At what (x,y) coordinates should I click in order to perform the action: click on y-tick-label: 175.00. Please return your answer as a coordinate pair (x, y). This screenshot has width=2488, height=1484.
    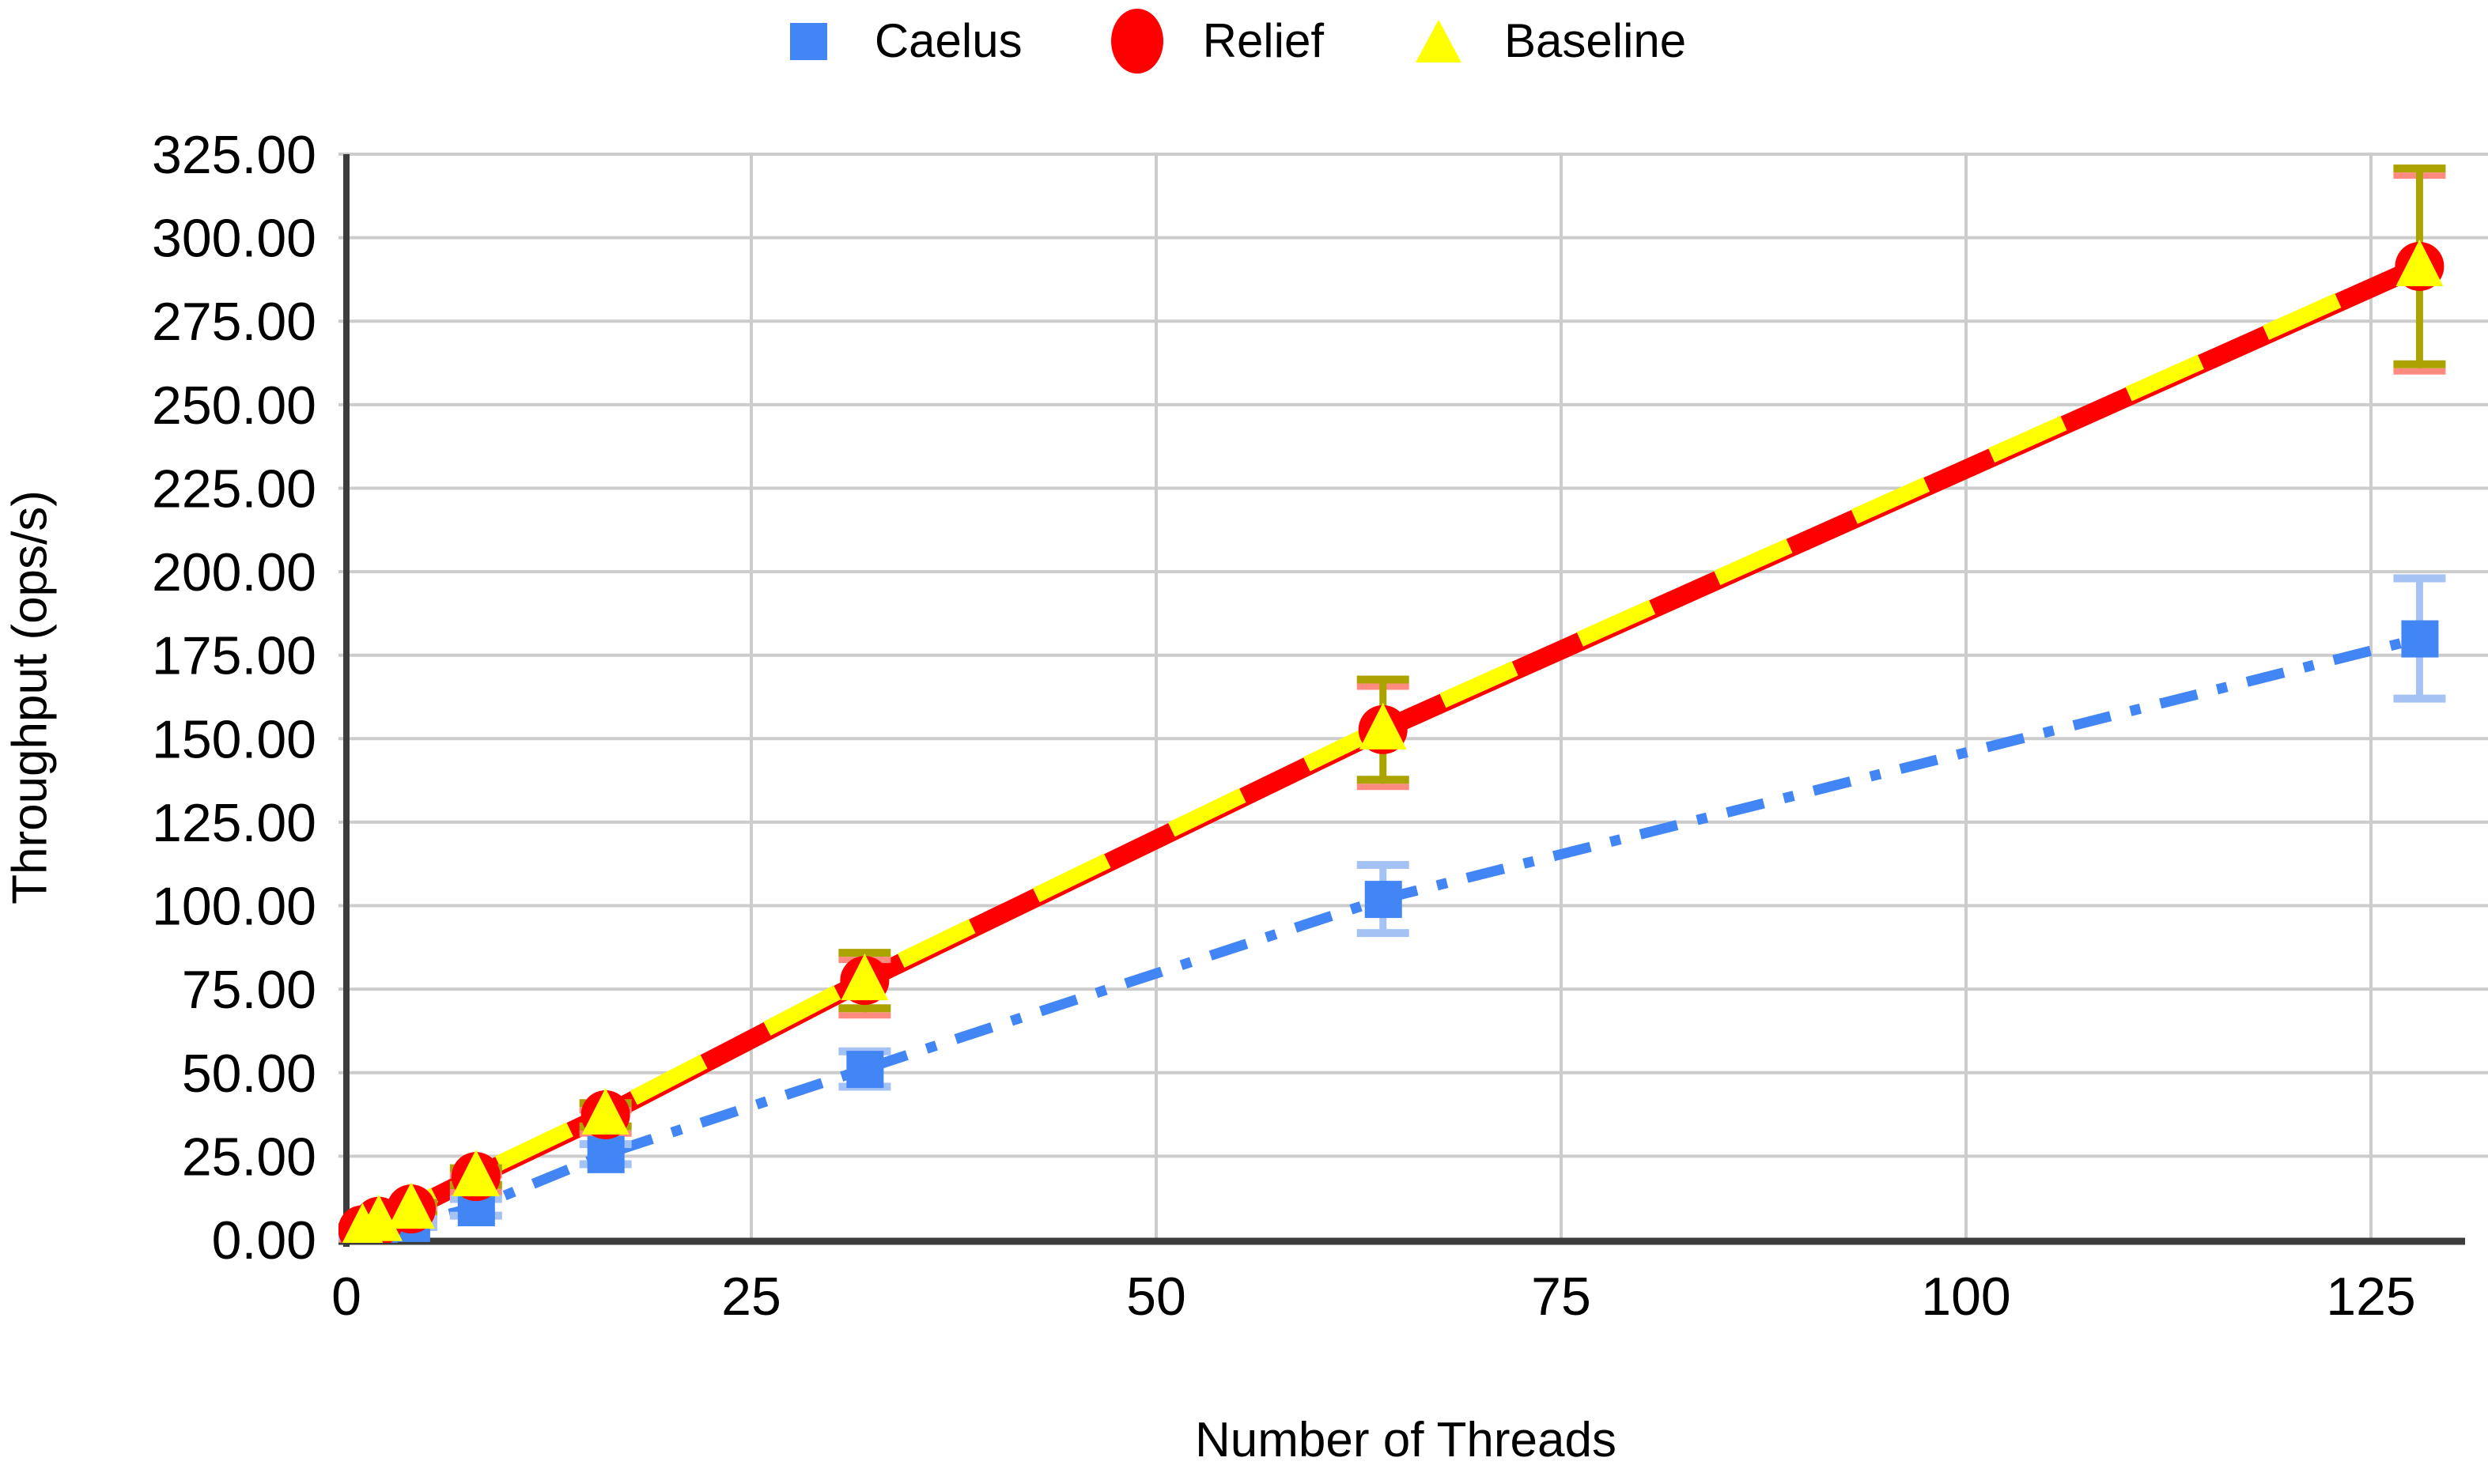
    Looking at the image, I should click on (234, 656).